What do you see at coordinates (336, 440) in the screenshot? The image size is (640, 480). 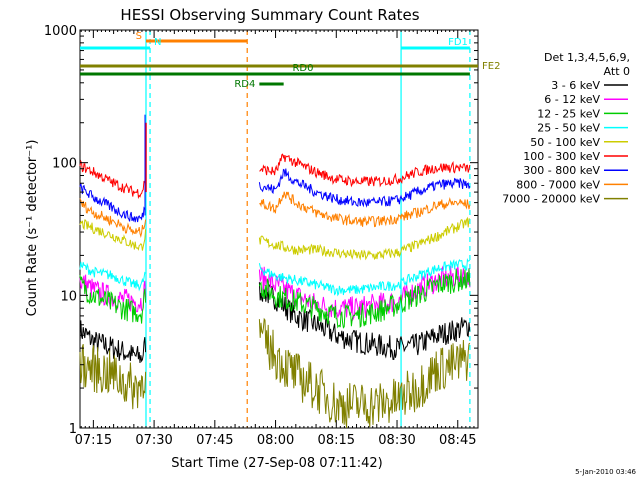 I see `x-tick-label-0815: 08:15` at bounding box center [336, 440].